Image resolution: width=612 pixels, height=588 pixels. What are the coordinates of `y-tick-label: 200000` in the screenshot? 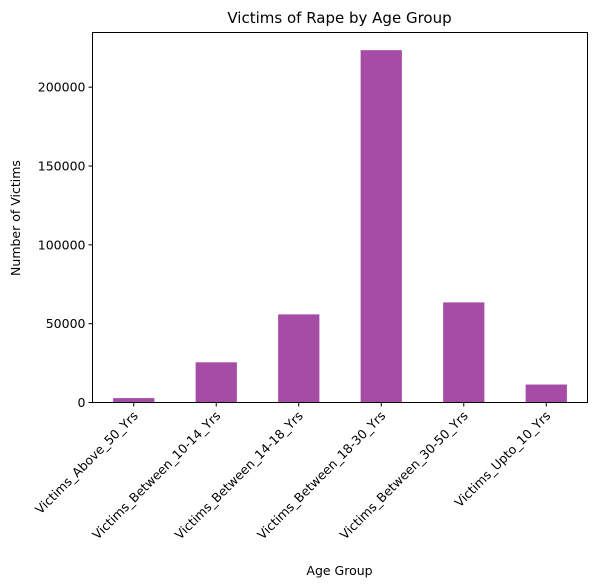 It's located at (62, 87).